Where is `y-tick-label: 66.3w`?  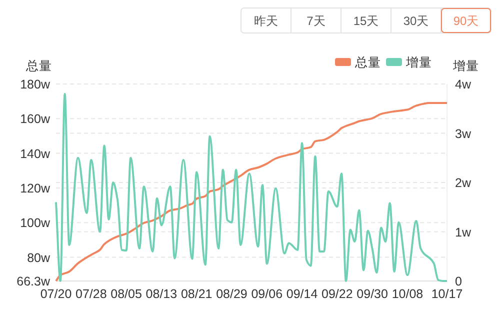
y-tick-label: 66.3w is located at coordinates (33, 281).